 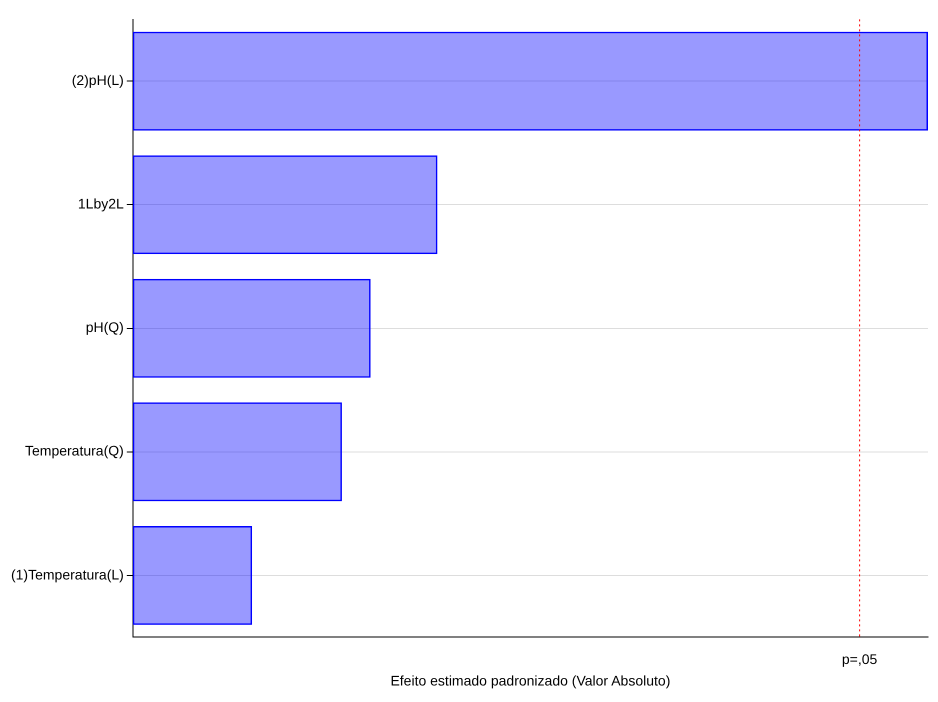 I want to click on y-tick-label: (1)Temperatura(L), so click(x=67, y=574).